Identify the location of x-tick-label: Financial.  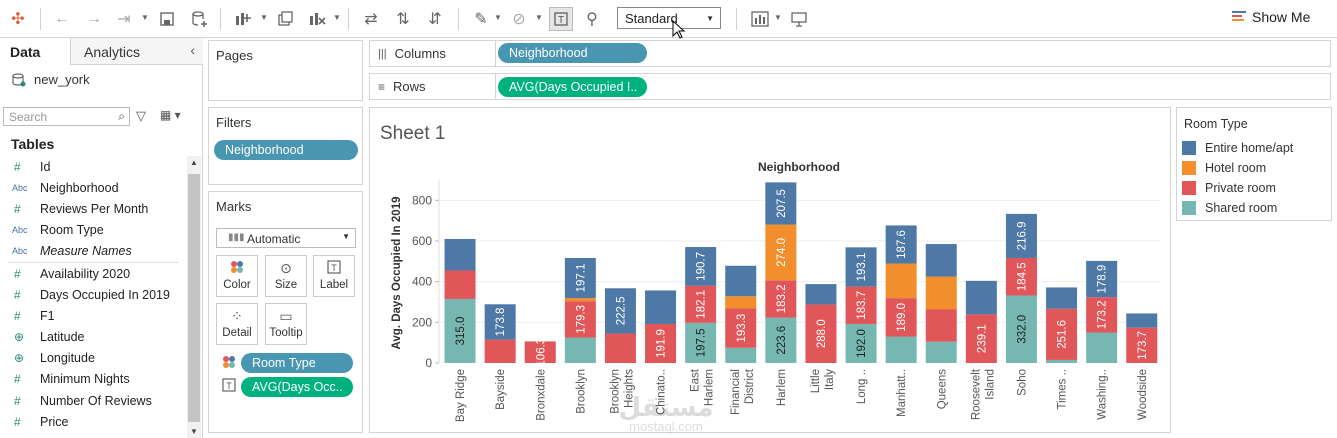
(736, 392).